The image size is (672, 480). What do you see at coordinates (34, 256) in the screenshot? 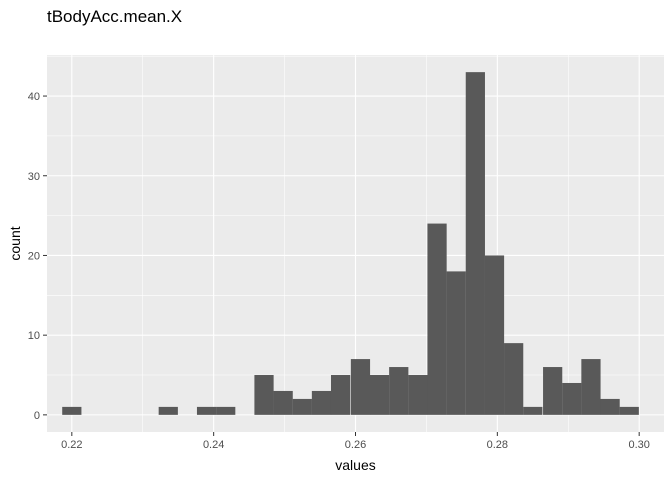
I see `y-tick-label: 20` at bounding box center [34, 256].